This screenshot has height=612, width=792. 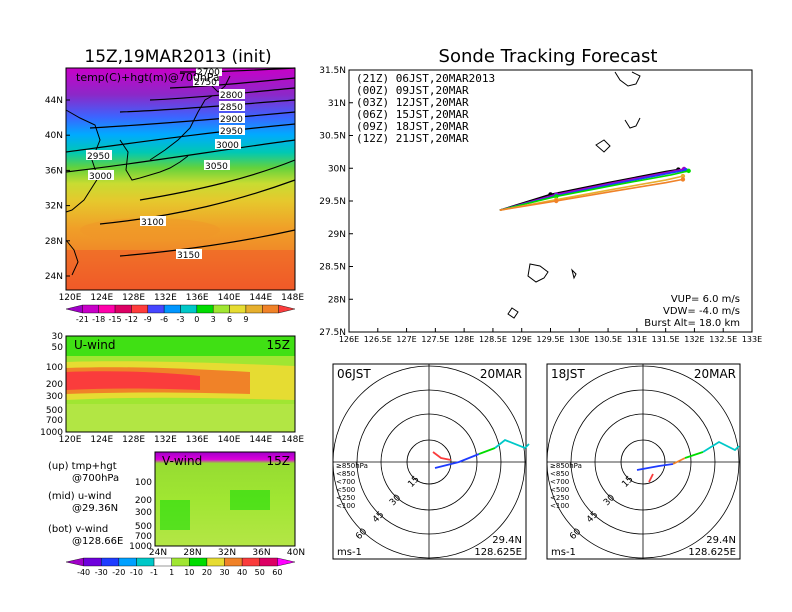 I want to click on wind-colorbar-label: 10, so click(x=189, y=572).